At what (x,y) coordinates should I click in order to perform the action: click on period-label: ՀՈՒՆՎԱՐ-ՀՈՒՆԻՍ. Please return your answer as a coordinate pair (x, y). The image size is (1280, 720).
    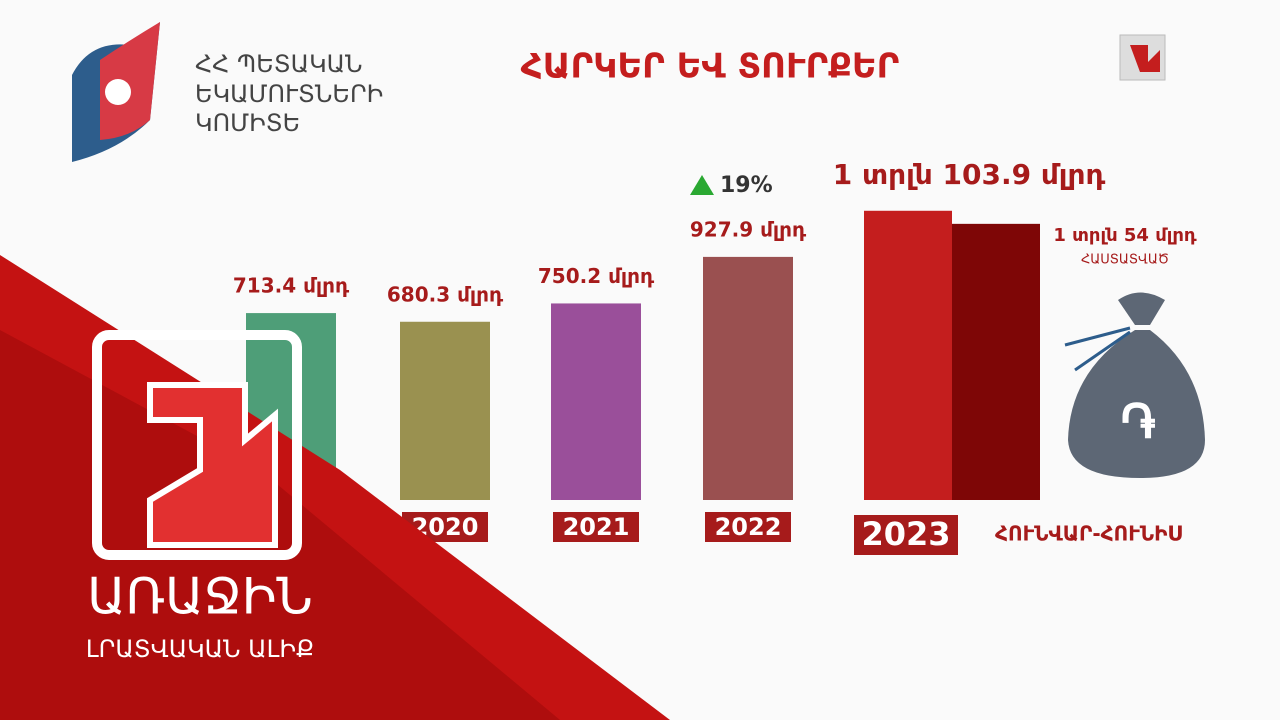
    Looking at the image, I should click on (1088, 534).